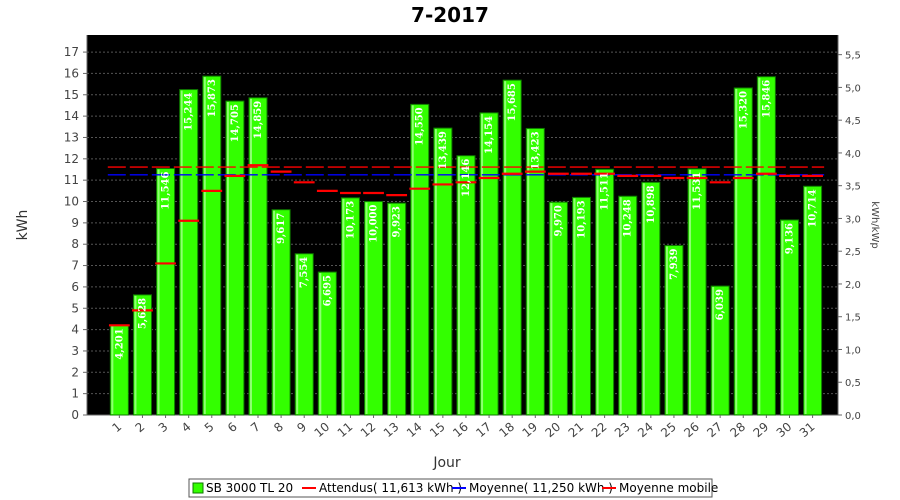 Image resolution: width=900 pixels, height=500 pixels. I want to click on x-tick-label: 11, so click(345, 430).